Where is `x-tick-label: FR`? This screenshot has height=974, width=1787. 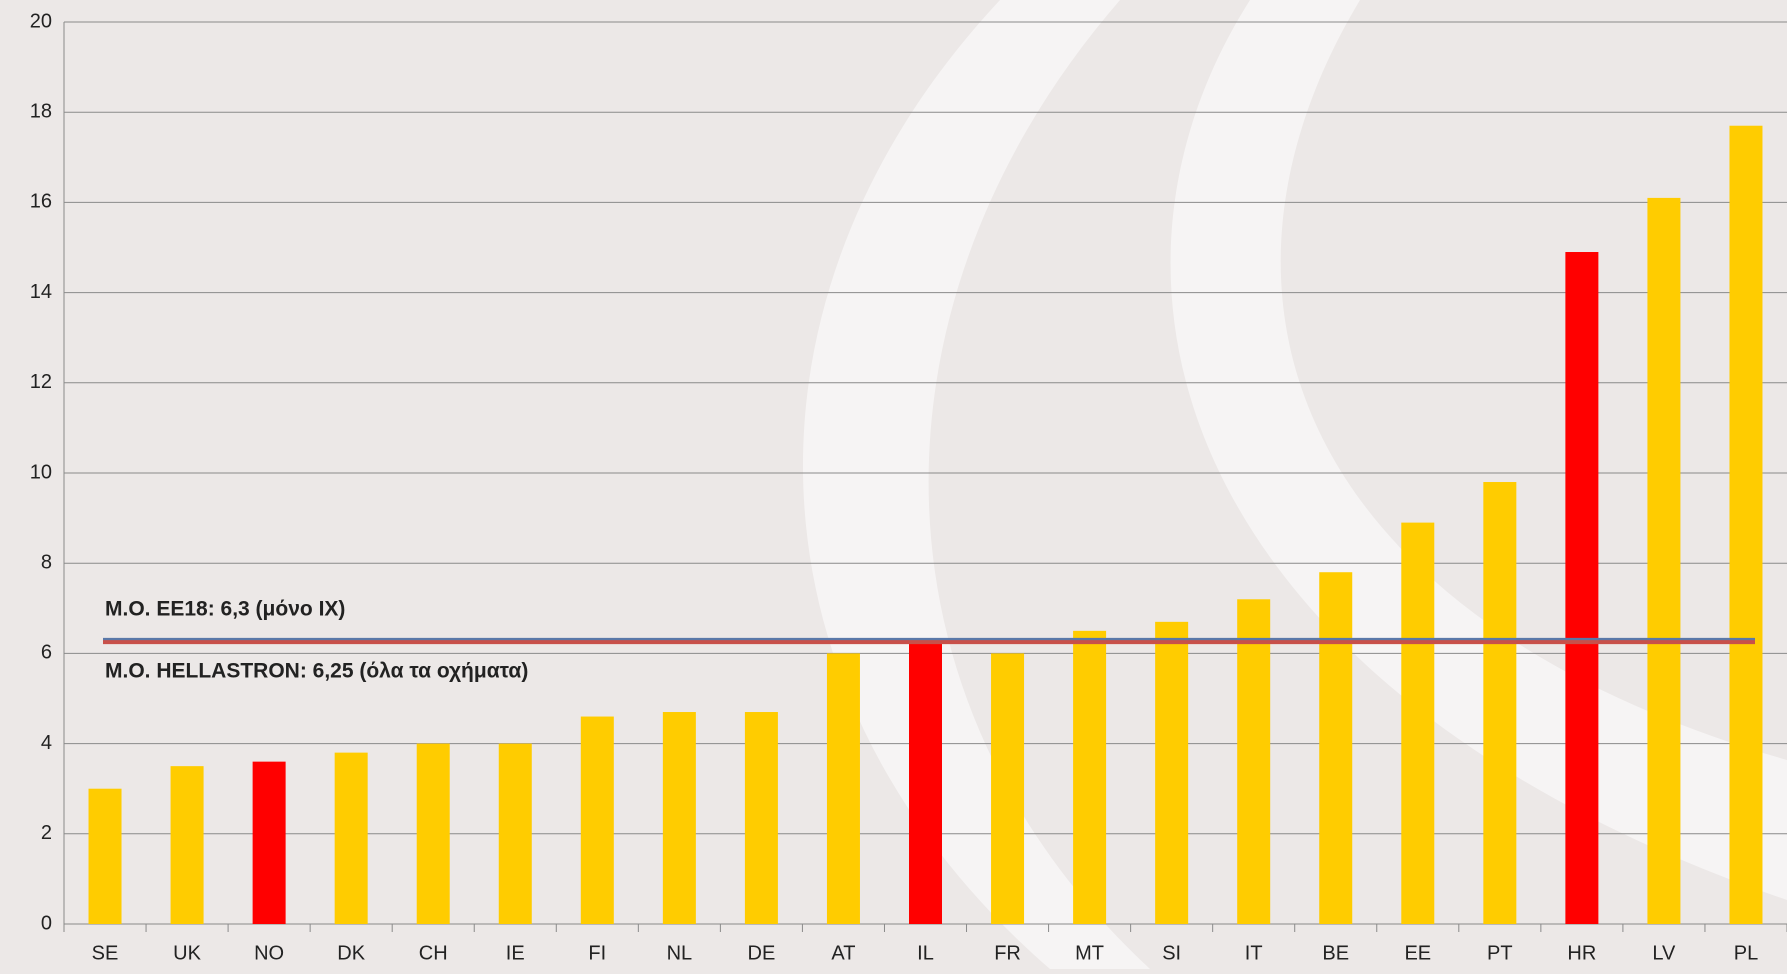
x-tick-label: FR is located at coordinates (1007, 953).